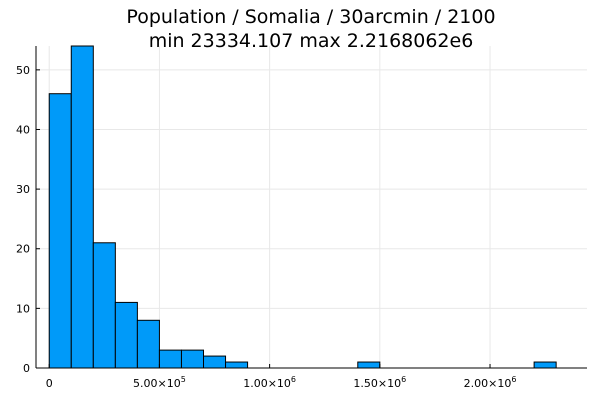 The image size is (600, 400). What do you see at coordinates (23, 249) in the screenshot?
I see `y-tick-label: 20` at bounding box center [23, 249].